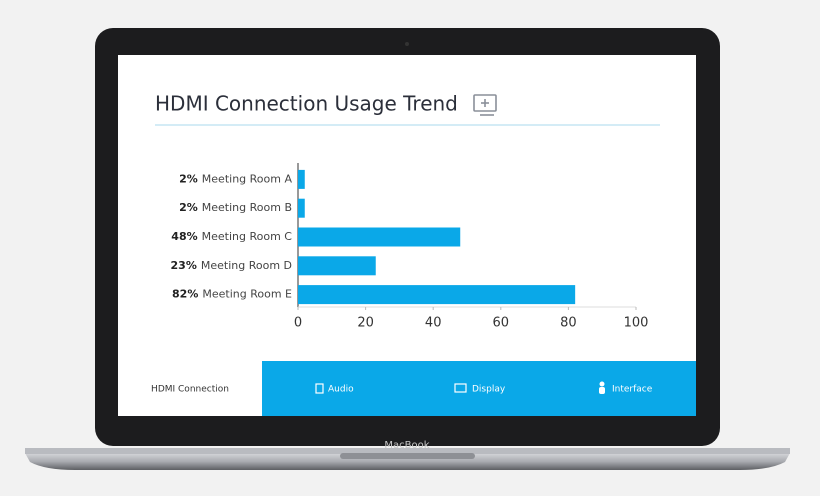  What do you see at coordinates (319, 388) in the screenshot?
I see `audio-icon` at bounding box center [319, 388].